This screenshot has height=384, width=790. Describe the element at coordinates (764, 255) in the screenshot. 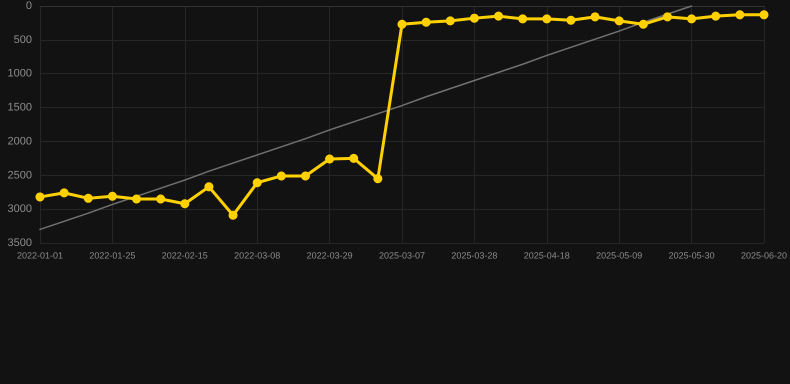

I see `x-tick-label: 2025-06-20` at that location.